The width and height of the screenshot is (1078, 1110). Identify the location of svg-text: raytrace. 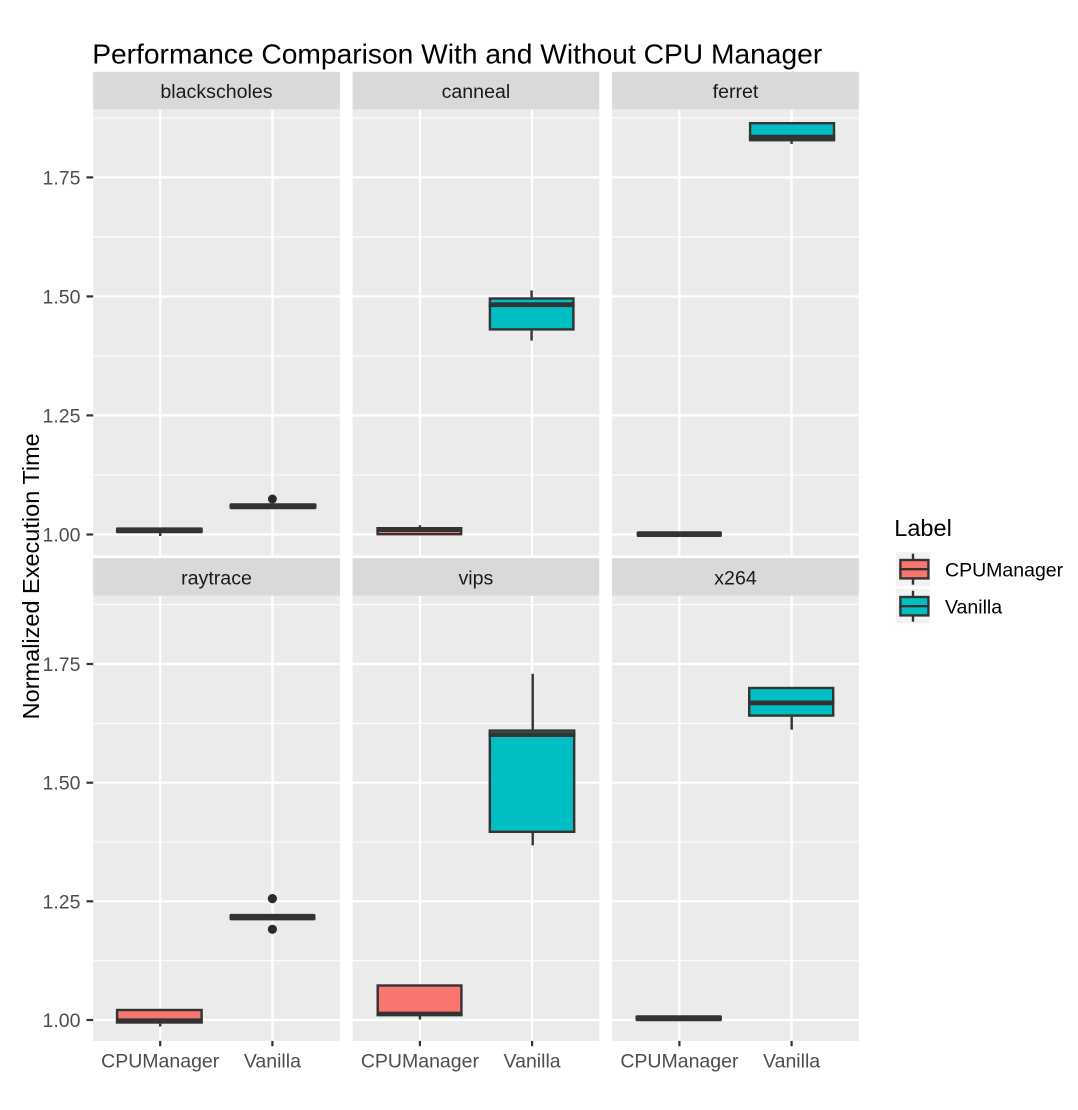
(216, 578).